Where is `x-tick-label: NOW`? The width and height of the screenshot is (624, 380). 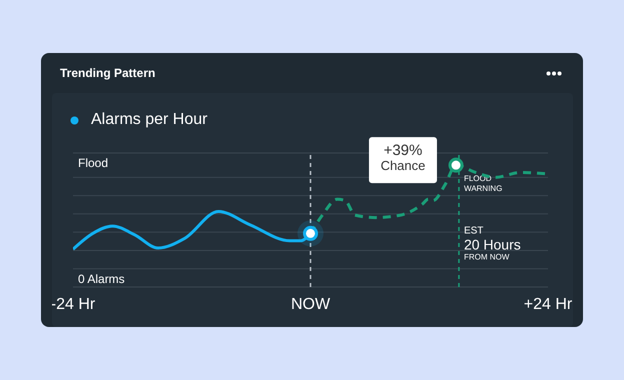 x-tick-label: NOW is located at coordinates (310, 304).